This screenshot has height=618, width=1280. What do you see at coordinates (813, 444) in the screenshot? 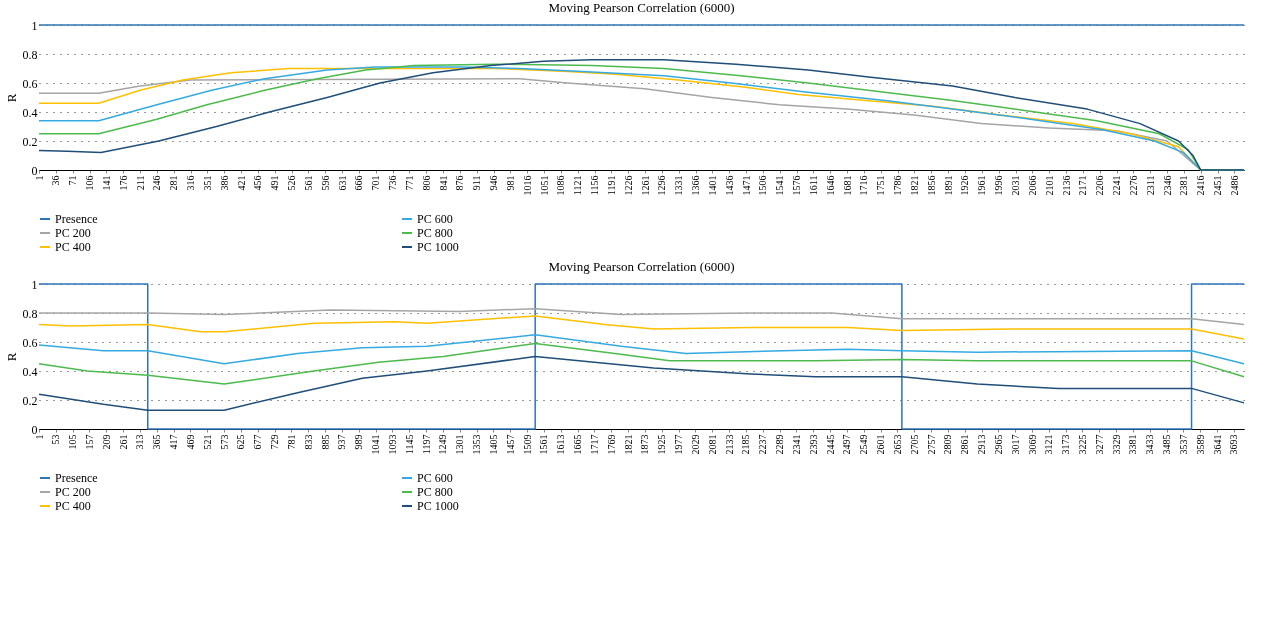
I see `x-tick-label: 2393` at bounding box center [813, 444].